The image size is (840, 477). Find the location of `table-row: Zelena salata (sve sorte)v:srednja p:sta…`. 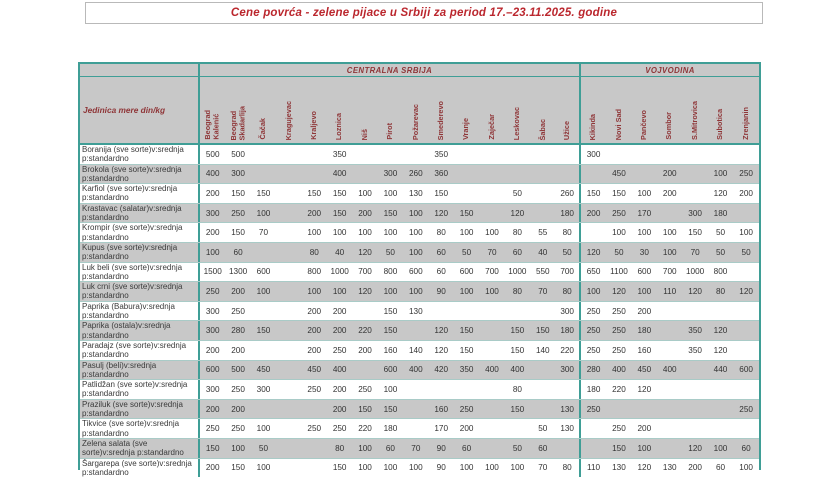

table-row: Zelena salata (sve sorte)v:srednja p:sta… is located at coordinates (419, 448).